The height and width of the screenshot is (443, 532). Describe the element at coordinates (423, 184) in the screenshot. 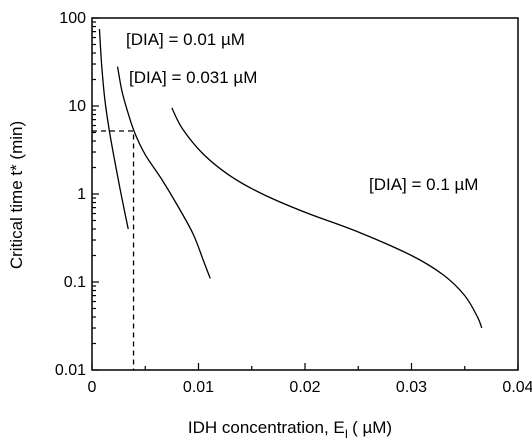

I see `series-label-dia-0.1: [DIA] = 0.1 µM` at that location.